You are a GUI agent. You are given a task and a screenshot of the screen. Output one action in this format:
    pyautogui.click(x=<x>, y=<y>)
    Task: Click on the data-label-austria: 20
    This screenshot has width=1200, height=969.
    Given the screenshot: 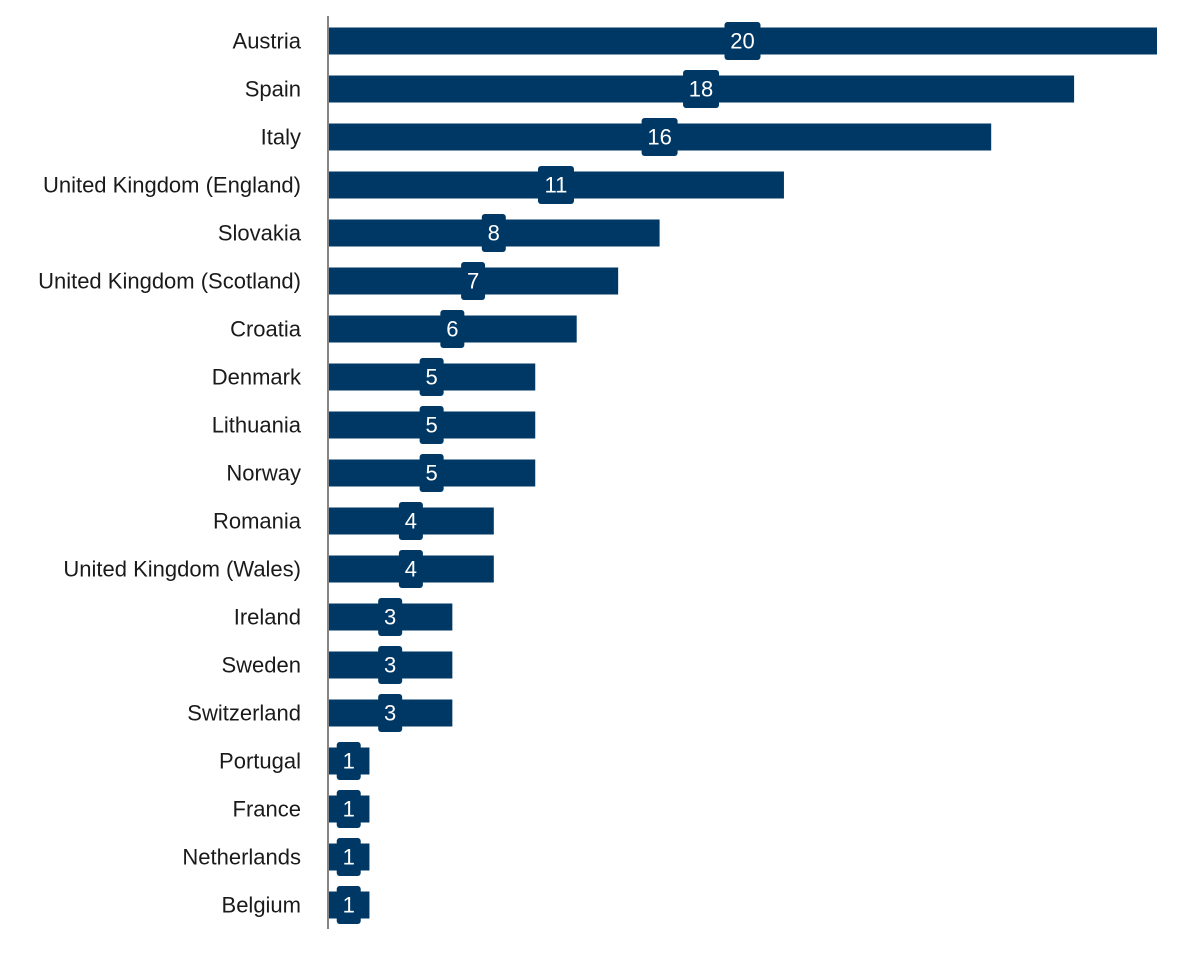 What is the action you would take?
    pyautogui.click(x=742, y=41)
    